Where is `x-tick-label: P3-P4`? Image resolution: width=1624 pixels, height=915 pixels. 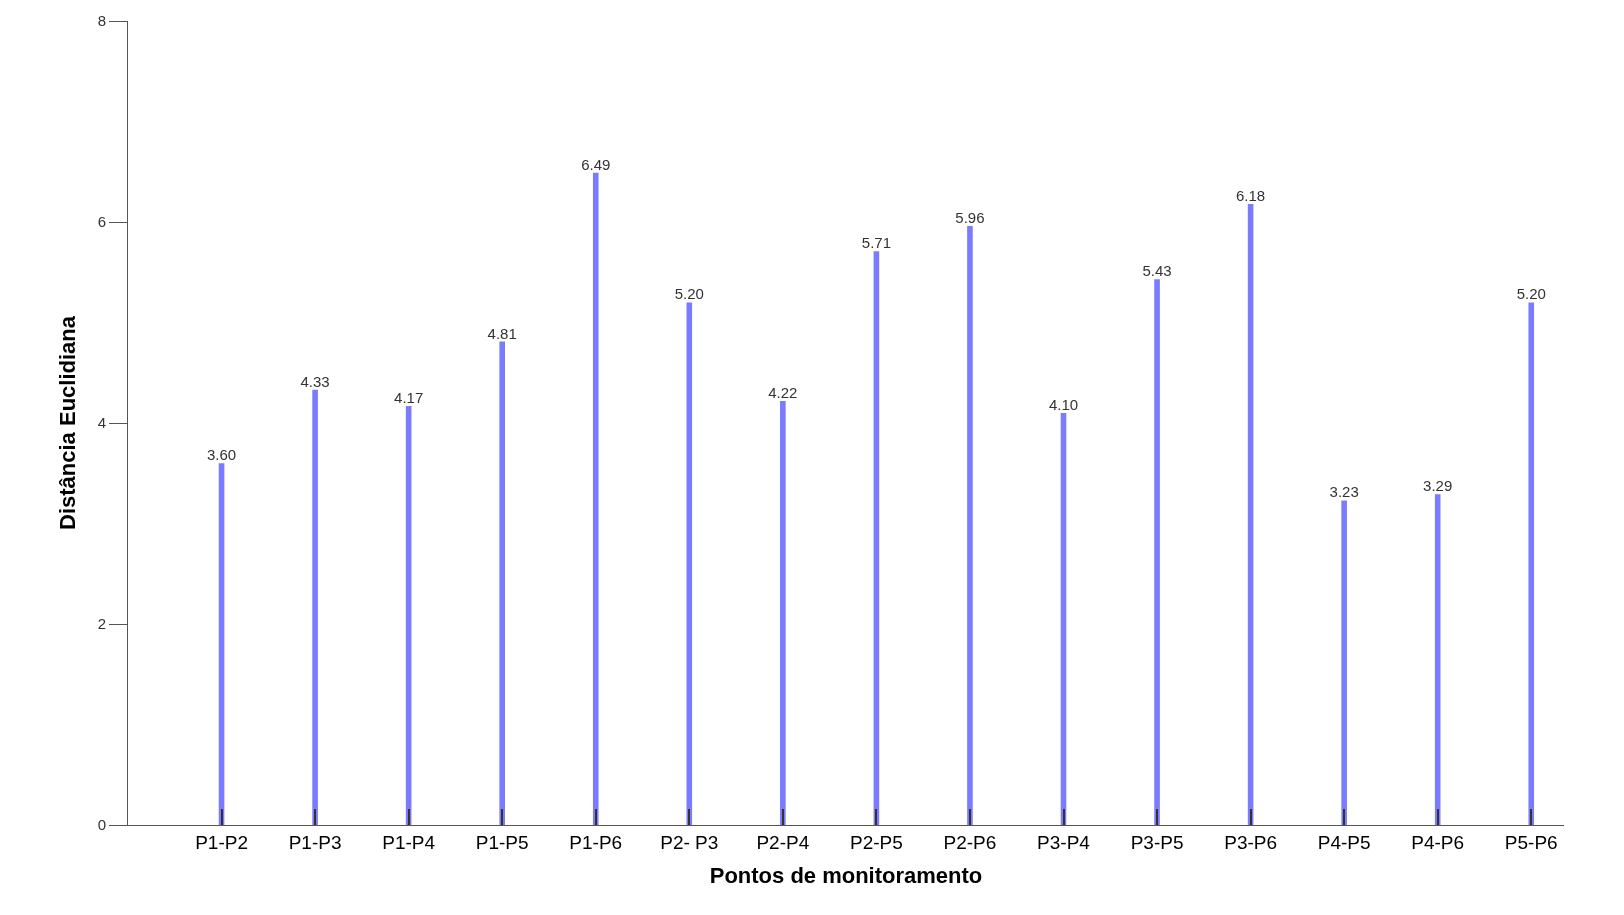 x-tick-label: P3-P4 is located at coordinates (1064, 842).